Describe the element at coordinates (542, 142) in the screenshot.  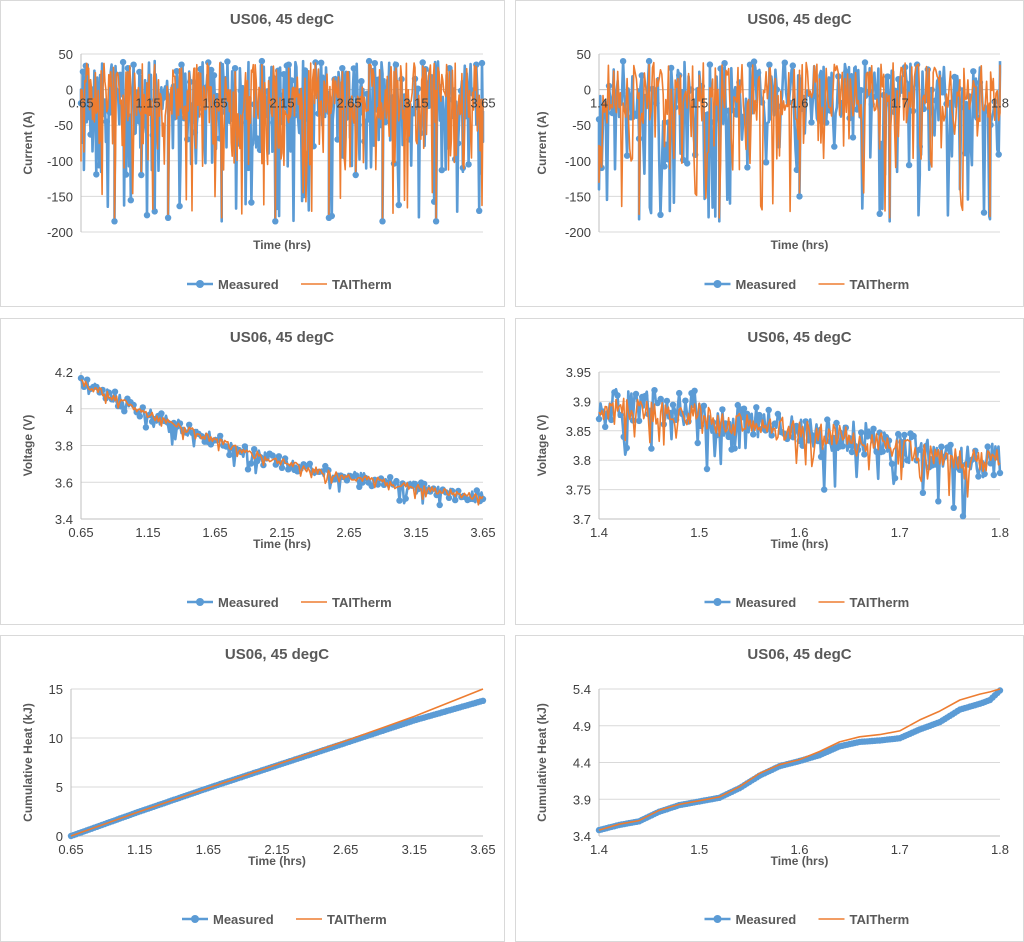
I see `y-axis-label: Current (A)` at that location.